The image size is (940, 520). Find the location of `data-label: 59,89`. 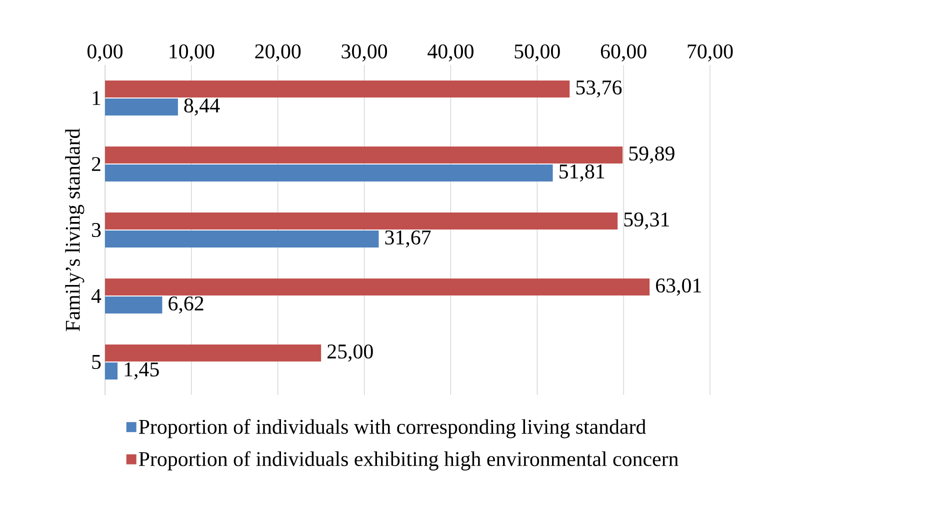

data-label: 59,89 is located at coordinates (651, 155).